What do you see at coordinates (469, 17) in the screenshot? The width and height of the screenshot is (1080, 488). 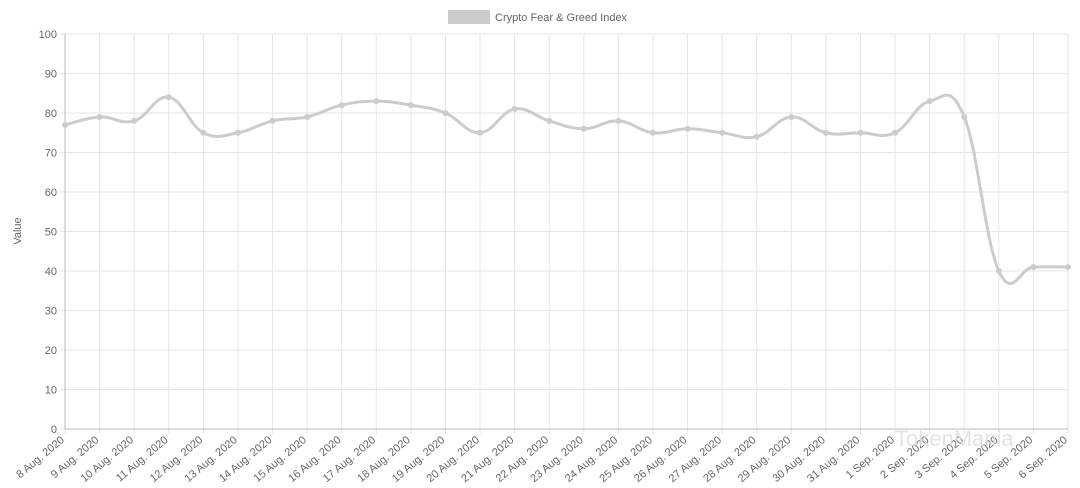 I see `legend-swatch` at bounding box center [469, 17].